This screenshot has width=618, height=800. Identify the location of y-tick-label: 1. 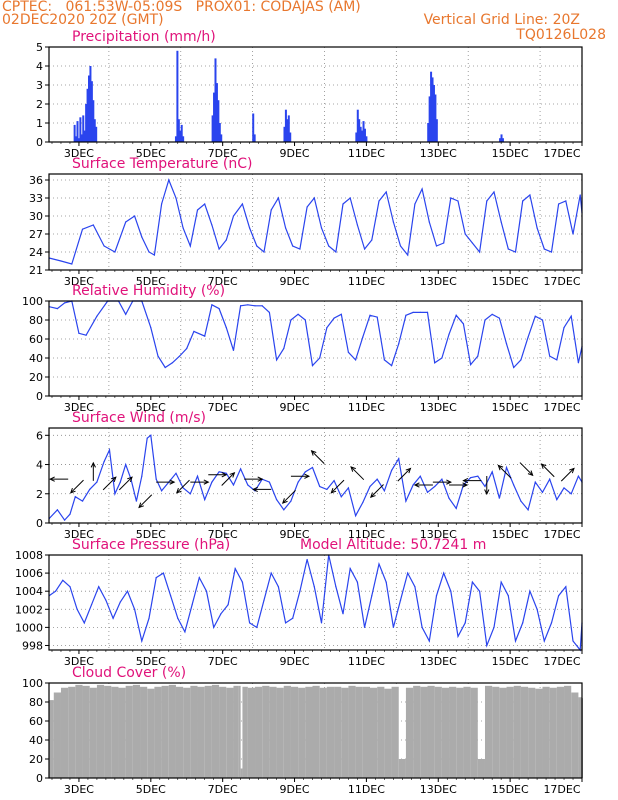
(39, 123).